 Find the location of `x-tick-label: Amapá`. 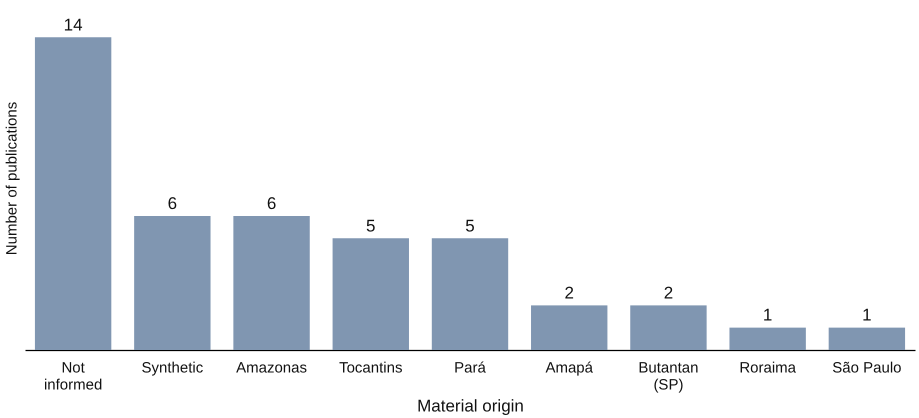

x-tick-label: Amapá is located at coordinates (569, 368).